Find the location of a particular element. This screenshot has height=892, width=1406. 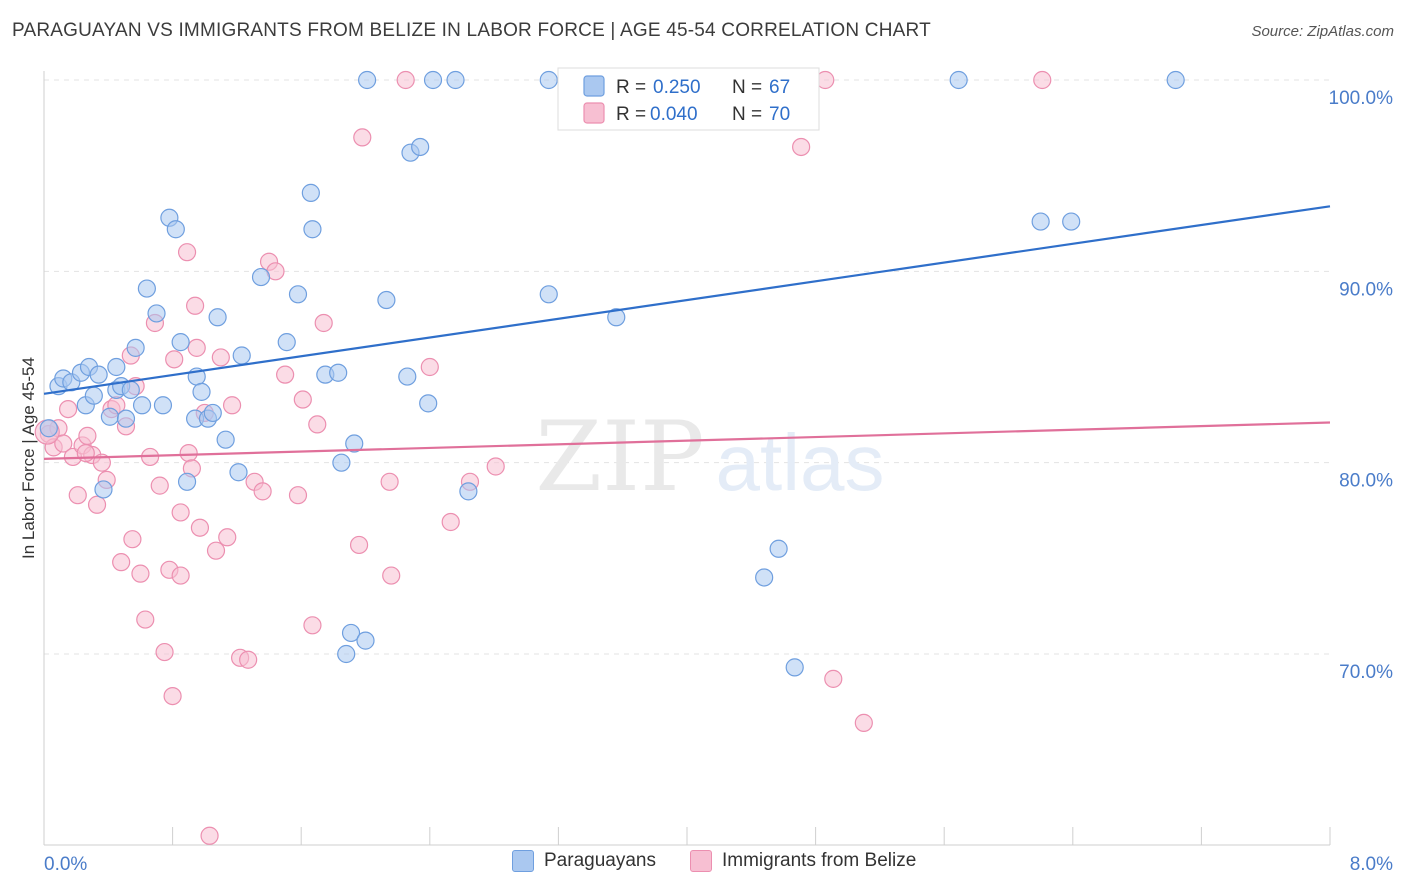

y-tick-label: 100.0% is located at coordinates (1361, 98).